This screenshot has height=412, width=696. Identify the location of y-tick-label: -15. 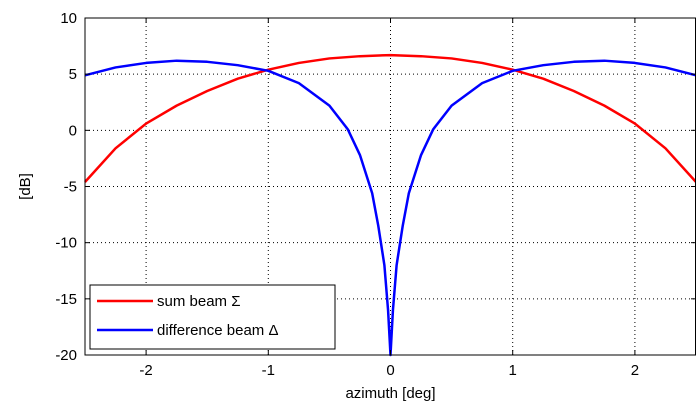
(66, 299).